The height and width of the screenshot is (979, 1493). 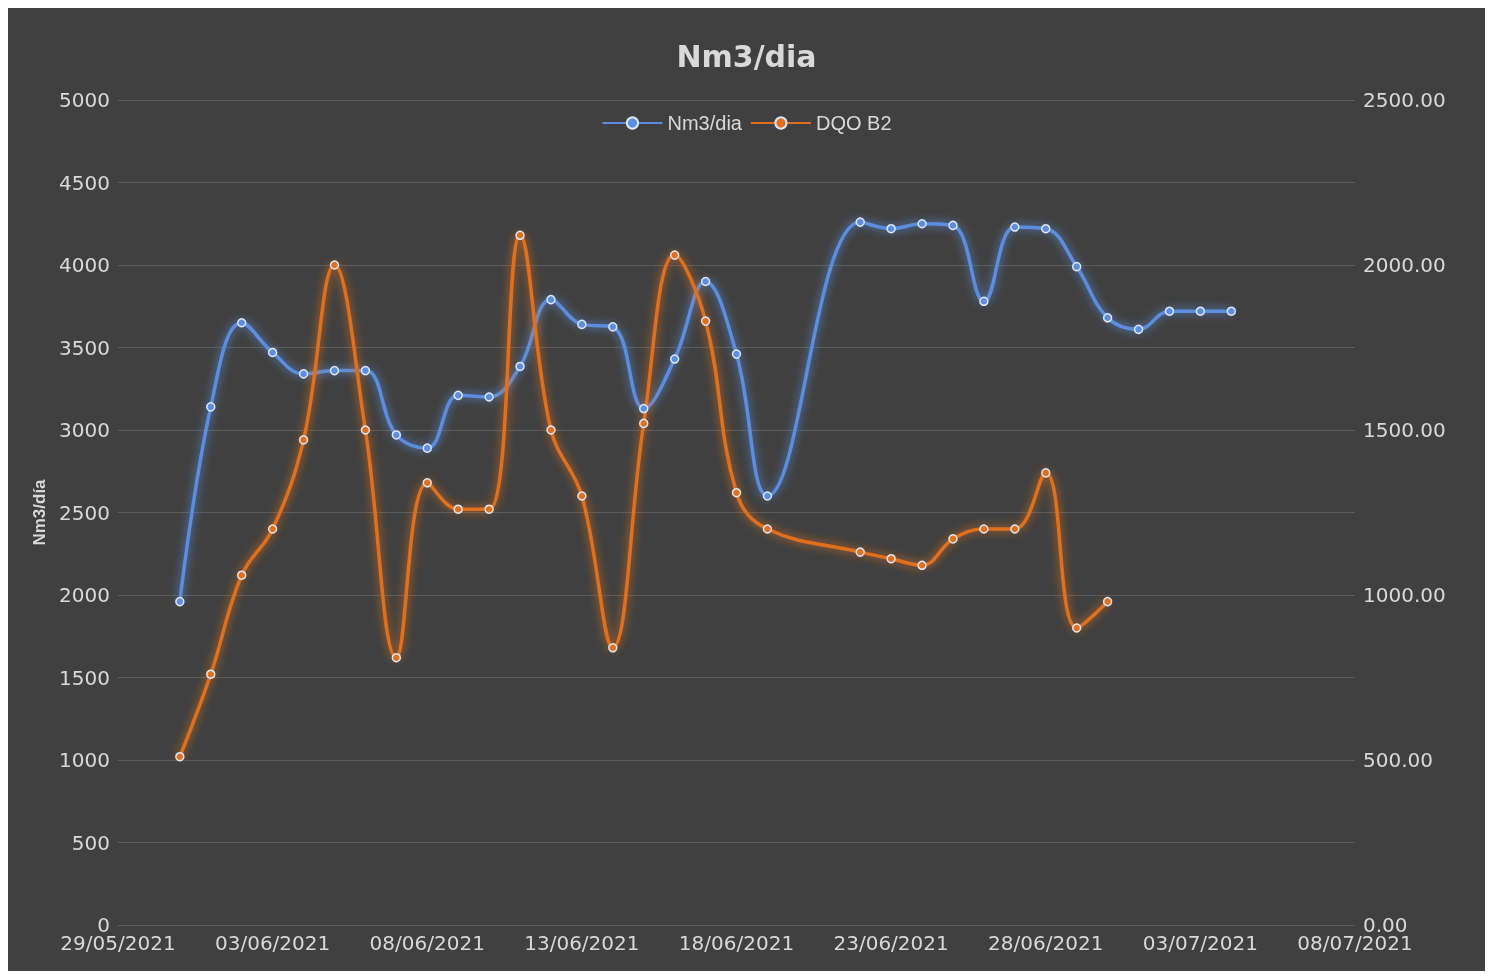 I want to click on legend-label: DQO B2, so click(x=853, y=123).